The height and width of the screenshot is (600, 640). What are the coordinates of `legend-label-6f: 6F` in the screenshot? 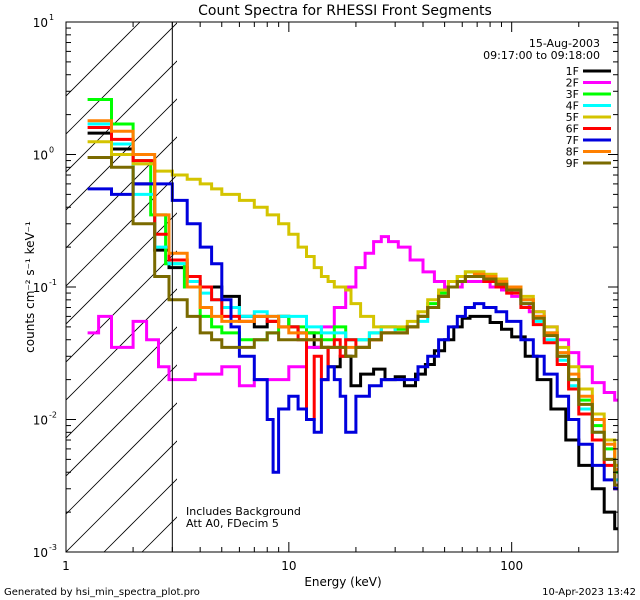 It's located at (572, 129).